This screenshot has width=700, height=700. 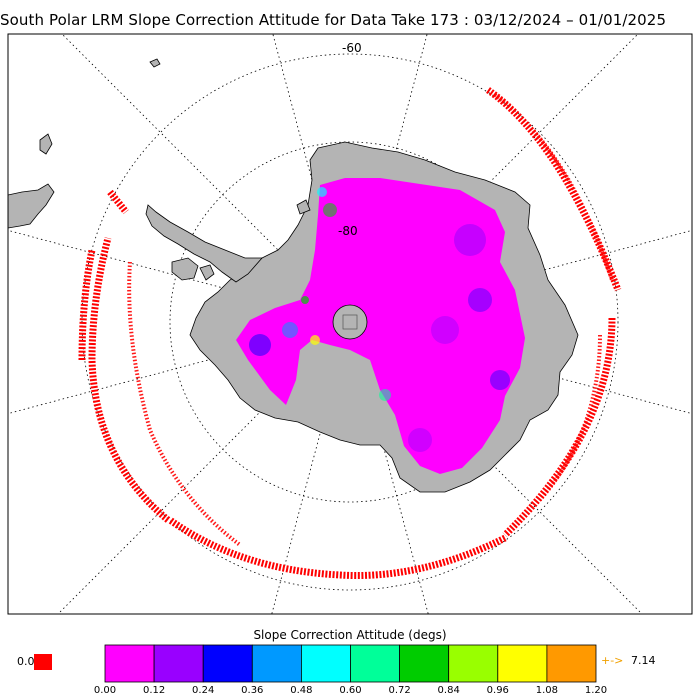 What do you see at coordinates (596, 690) in the screenshot?
I see `colorbar-tick-label: 1.20` at bounding box center [596, 690].